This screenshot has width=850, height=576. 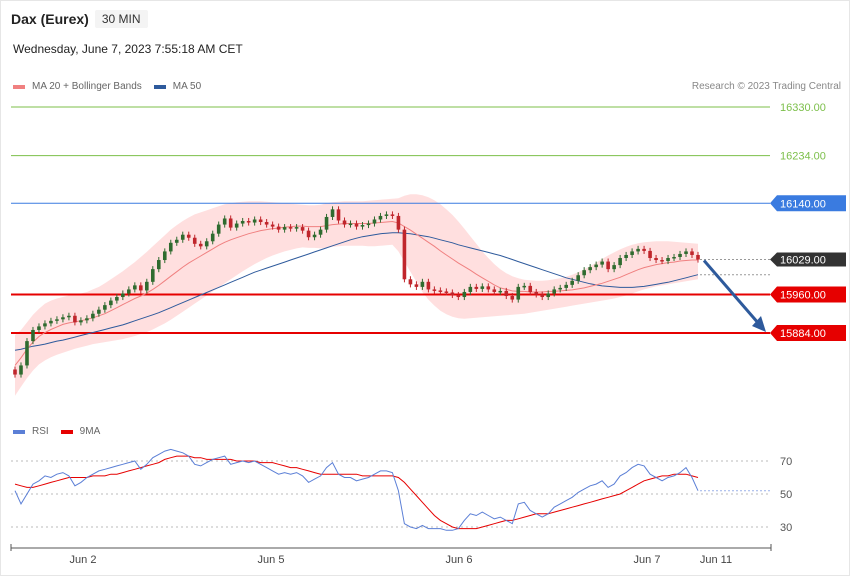 What do you see at coordinates (19, 86) in the screenshot?
I see `ma20-swatch` at bounding box center [19, 86].